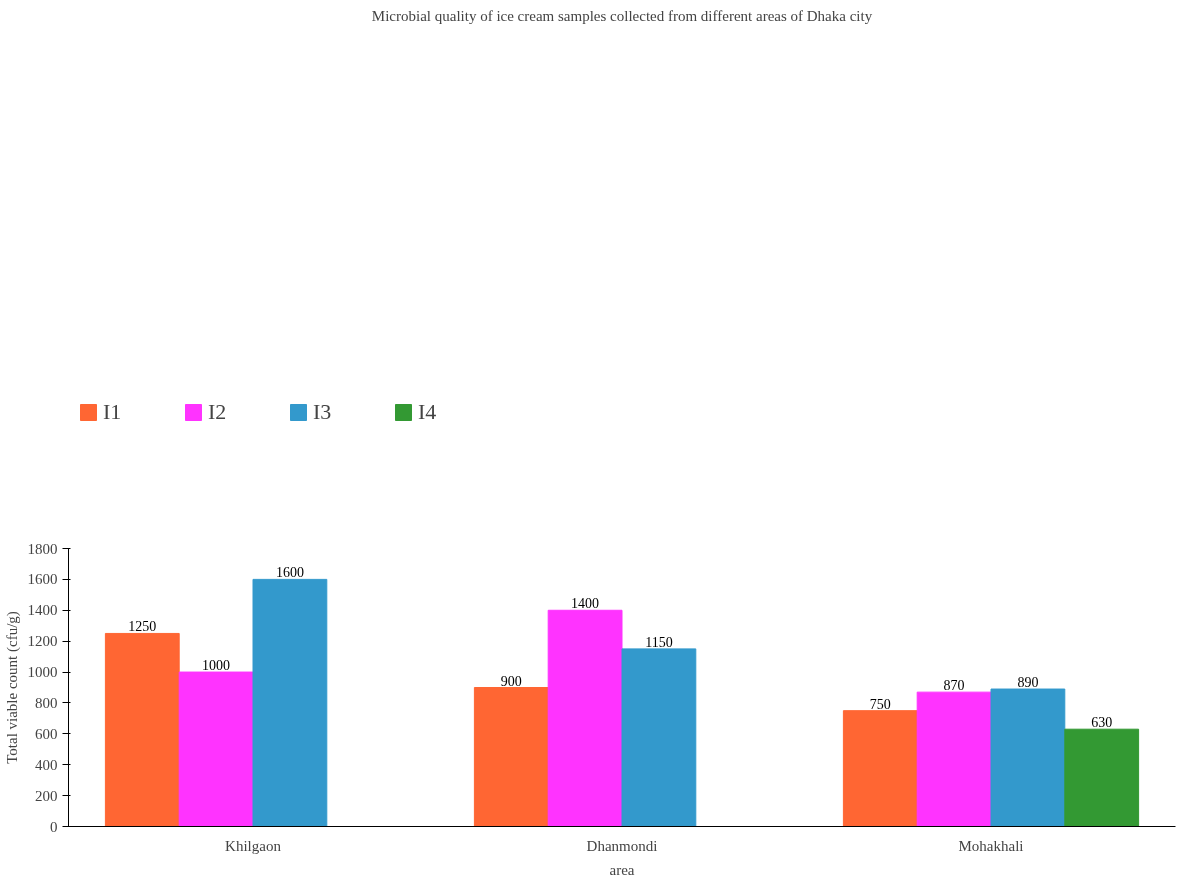 The width and height of the screenshot is (1186, 888). Describe the element at coordinates (511, 681) in the screenshot. I see `data-label: 900` at that location.